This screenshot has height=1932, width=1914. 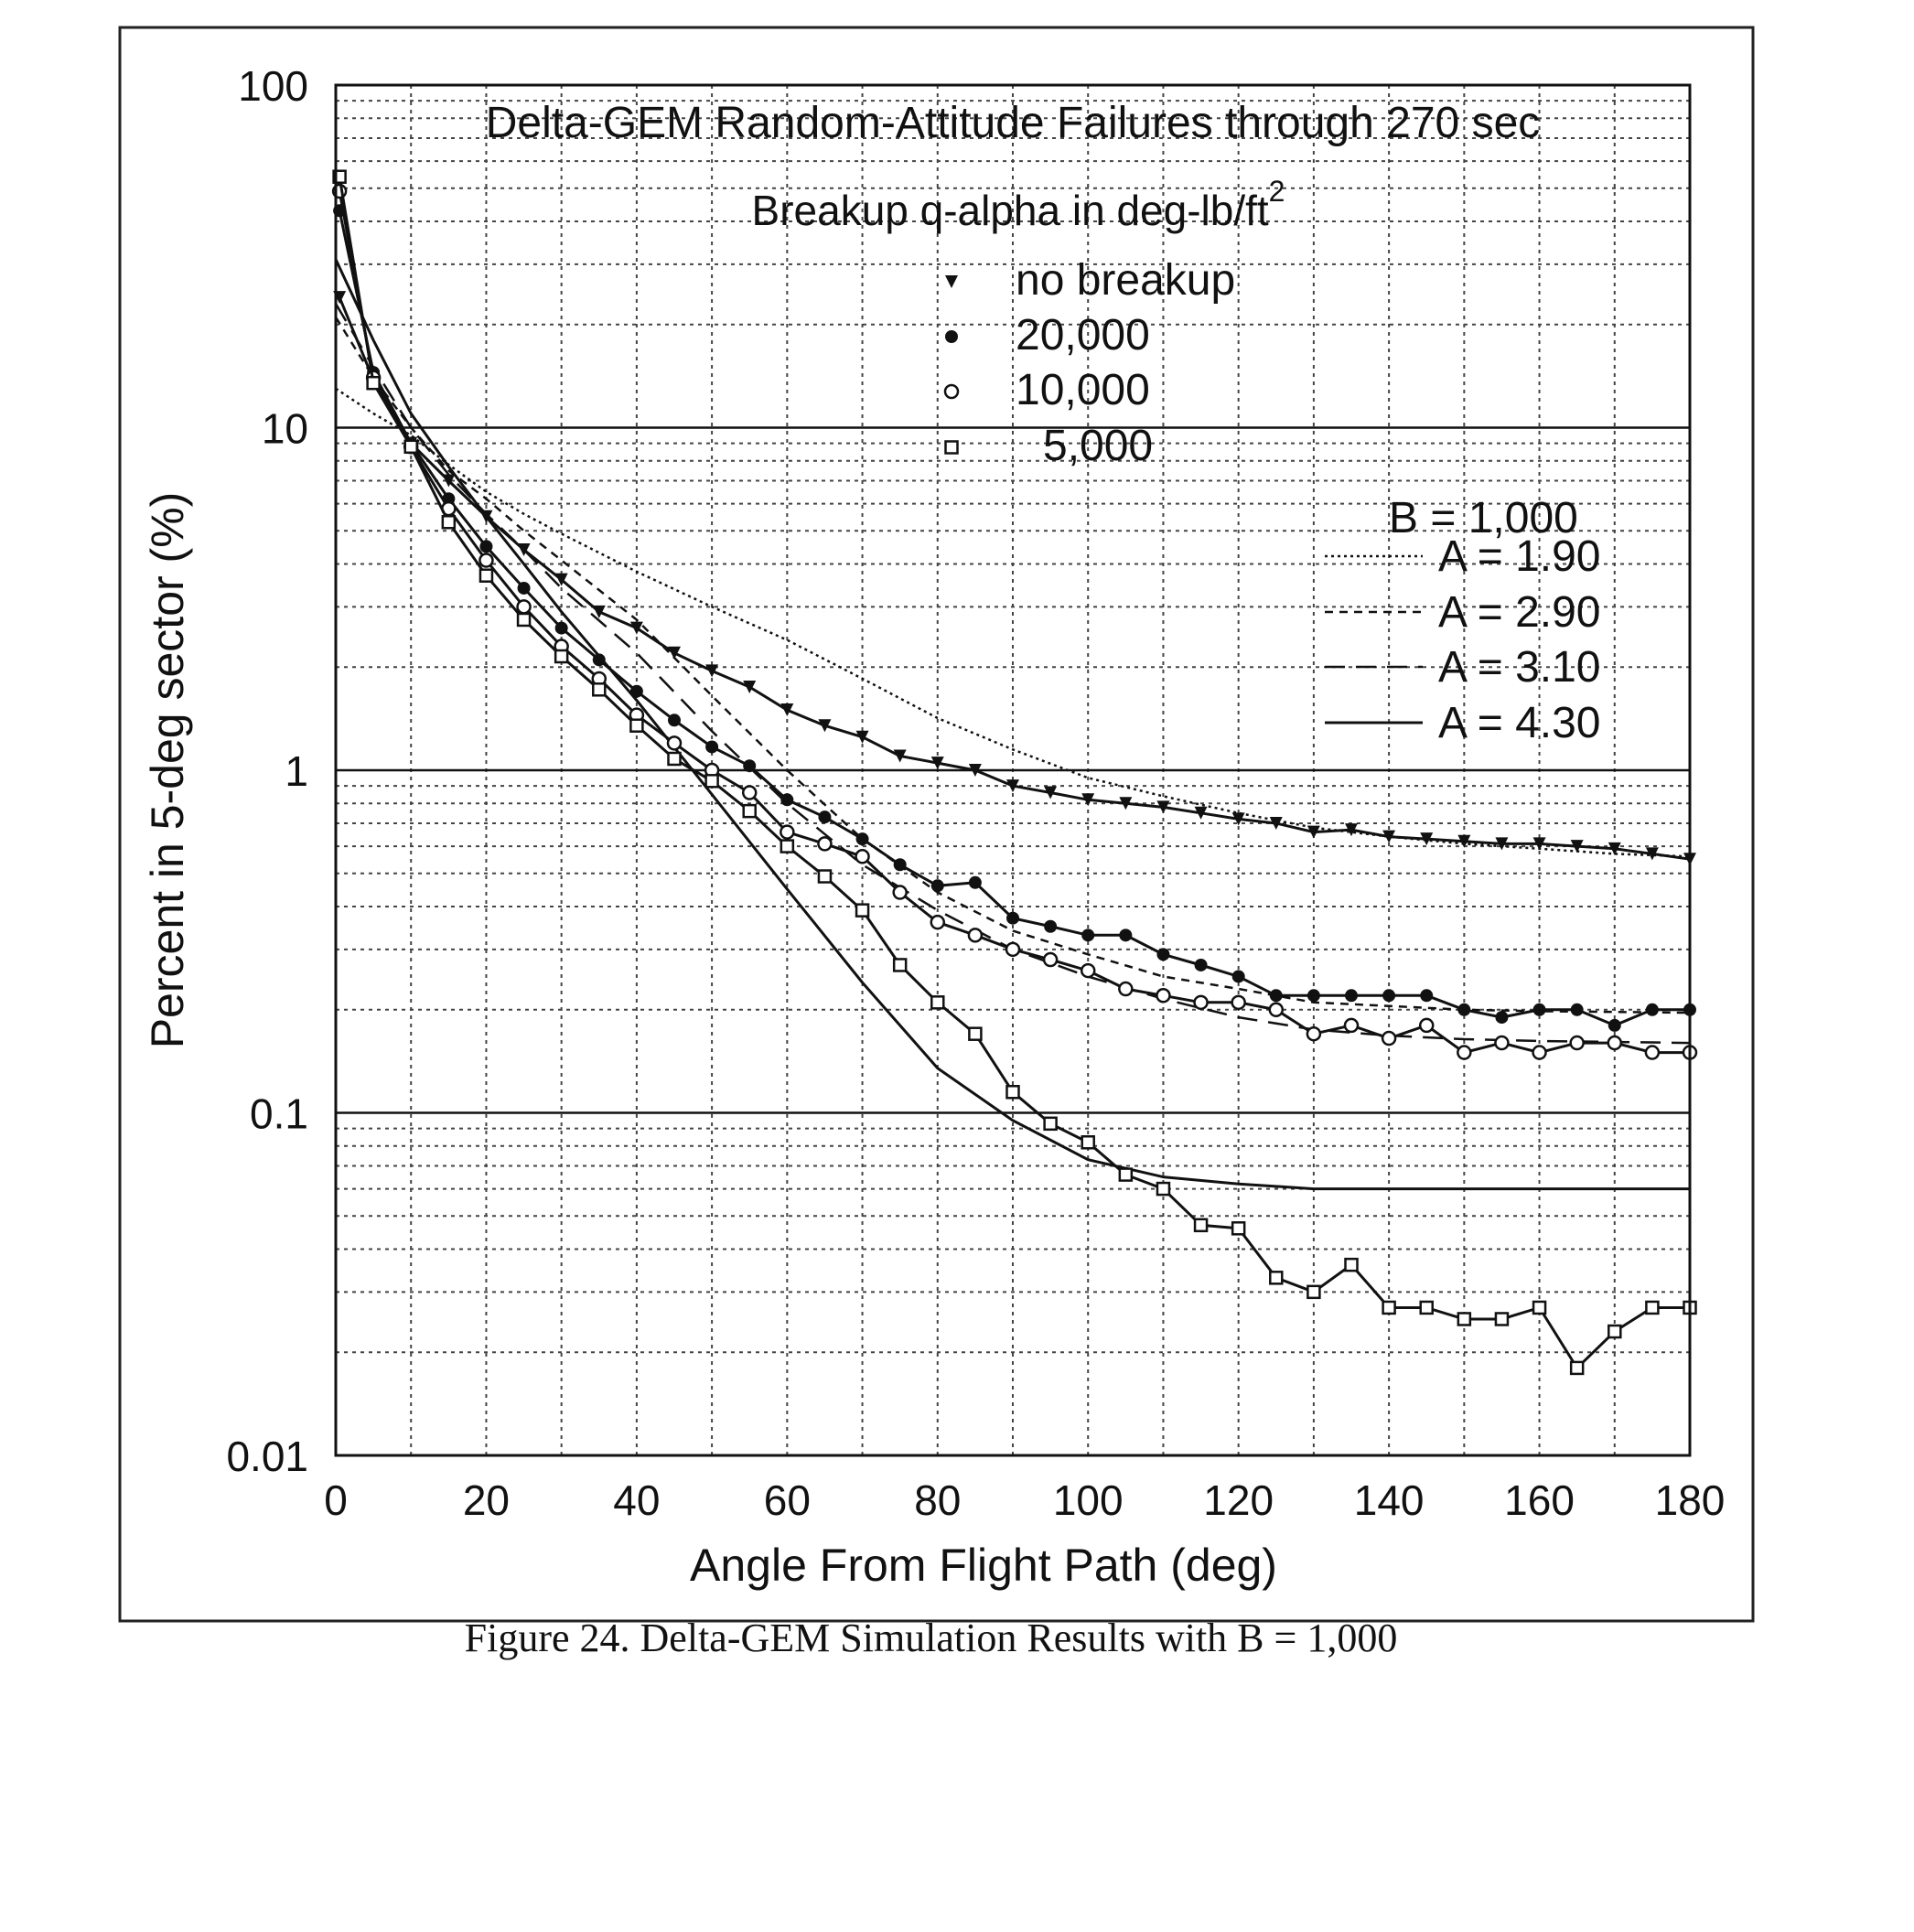 I want to click on legend-label-no-breakup: no breakup, so click(x=1125, y=281).